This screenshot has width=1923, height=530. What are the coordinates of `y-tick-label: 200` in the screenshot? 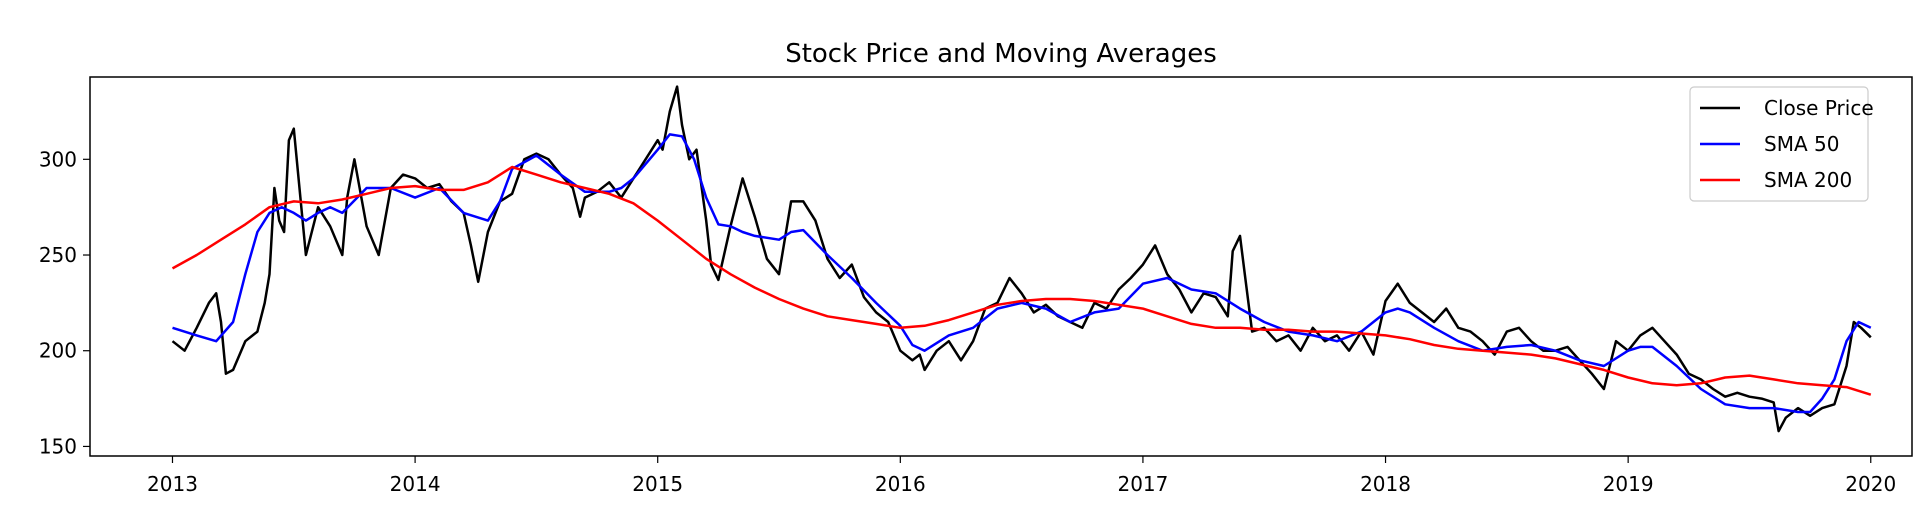 It's located at (58, 351).